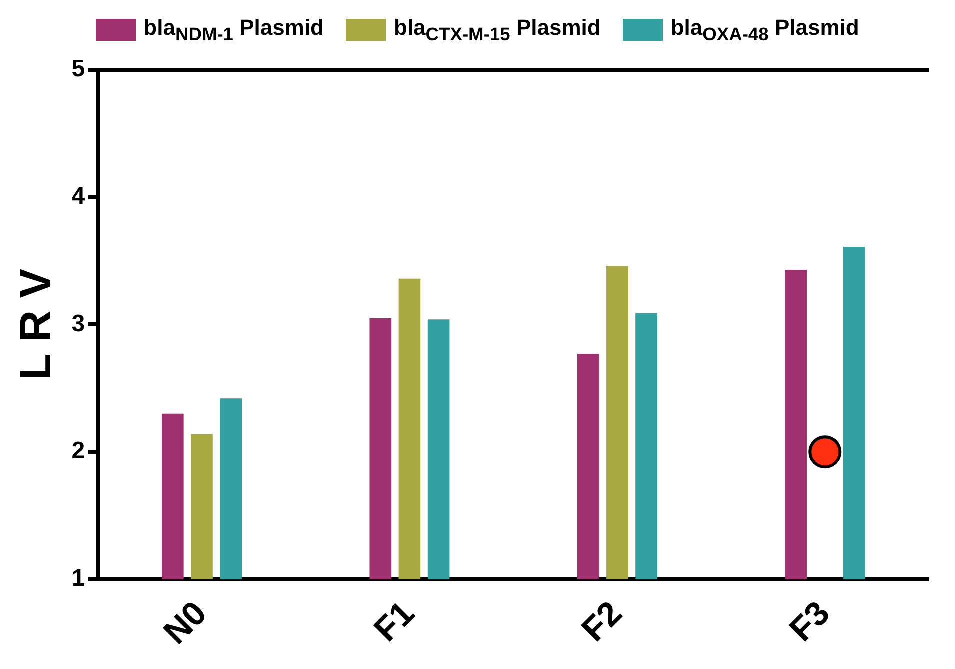 The image size is (955, 669). Describe the element at coordinates (79, 196) in the screenshot. I see `y-tick-label: 4` at that location.